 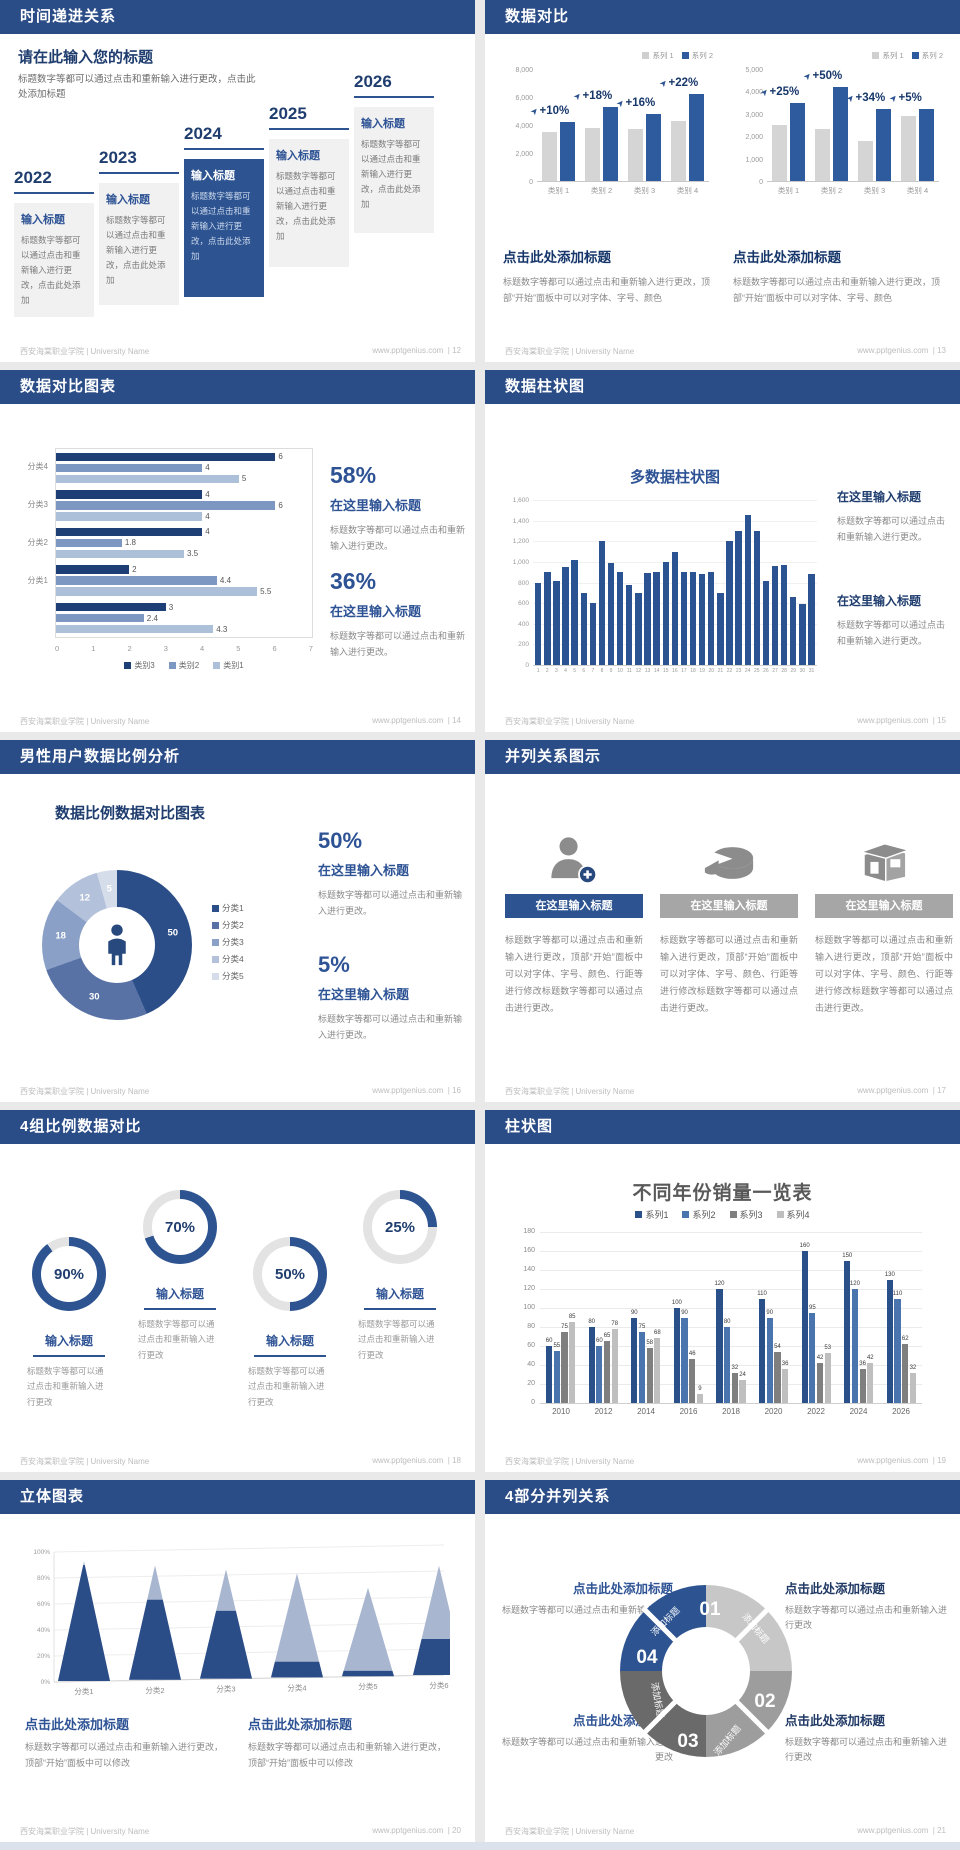 What do you see at coordinates (390, 1027) in the screenshot?
I see `stat-body: 标题数字等都可以通过点击和重新输入进行更改。` at bounding box center [390, 1027].